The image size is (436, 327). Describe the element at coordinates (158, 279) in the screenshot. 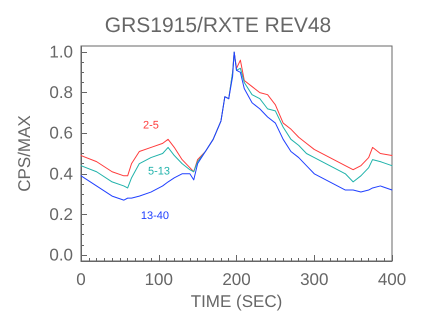

I see `x-tick-label: 100` at that location.